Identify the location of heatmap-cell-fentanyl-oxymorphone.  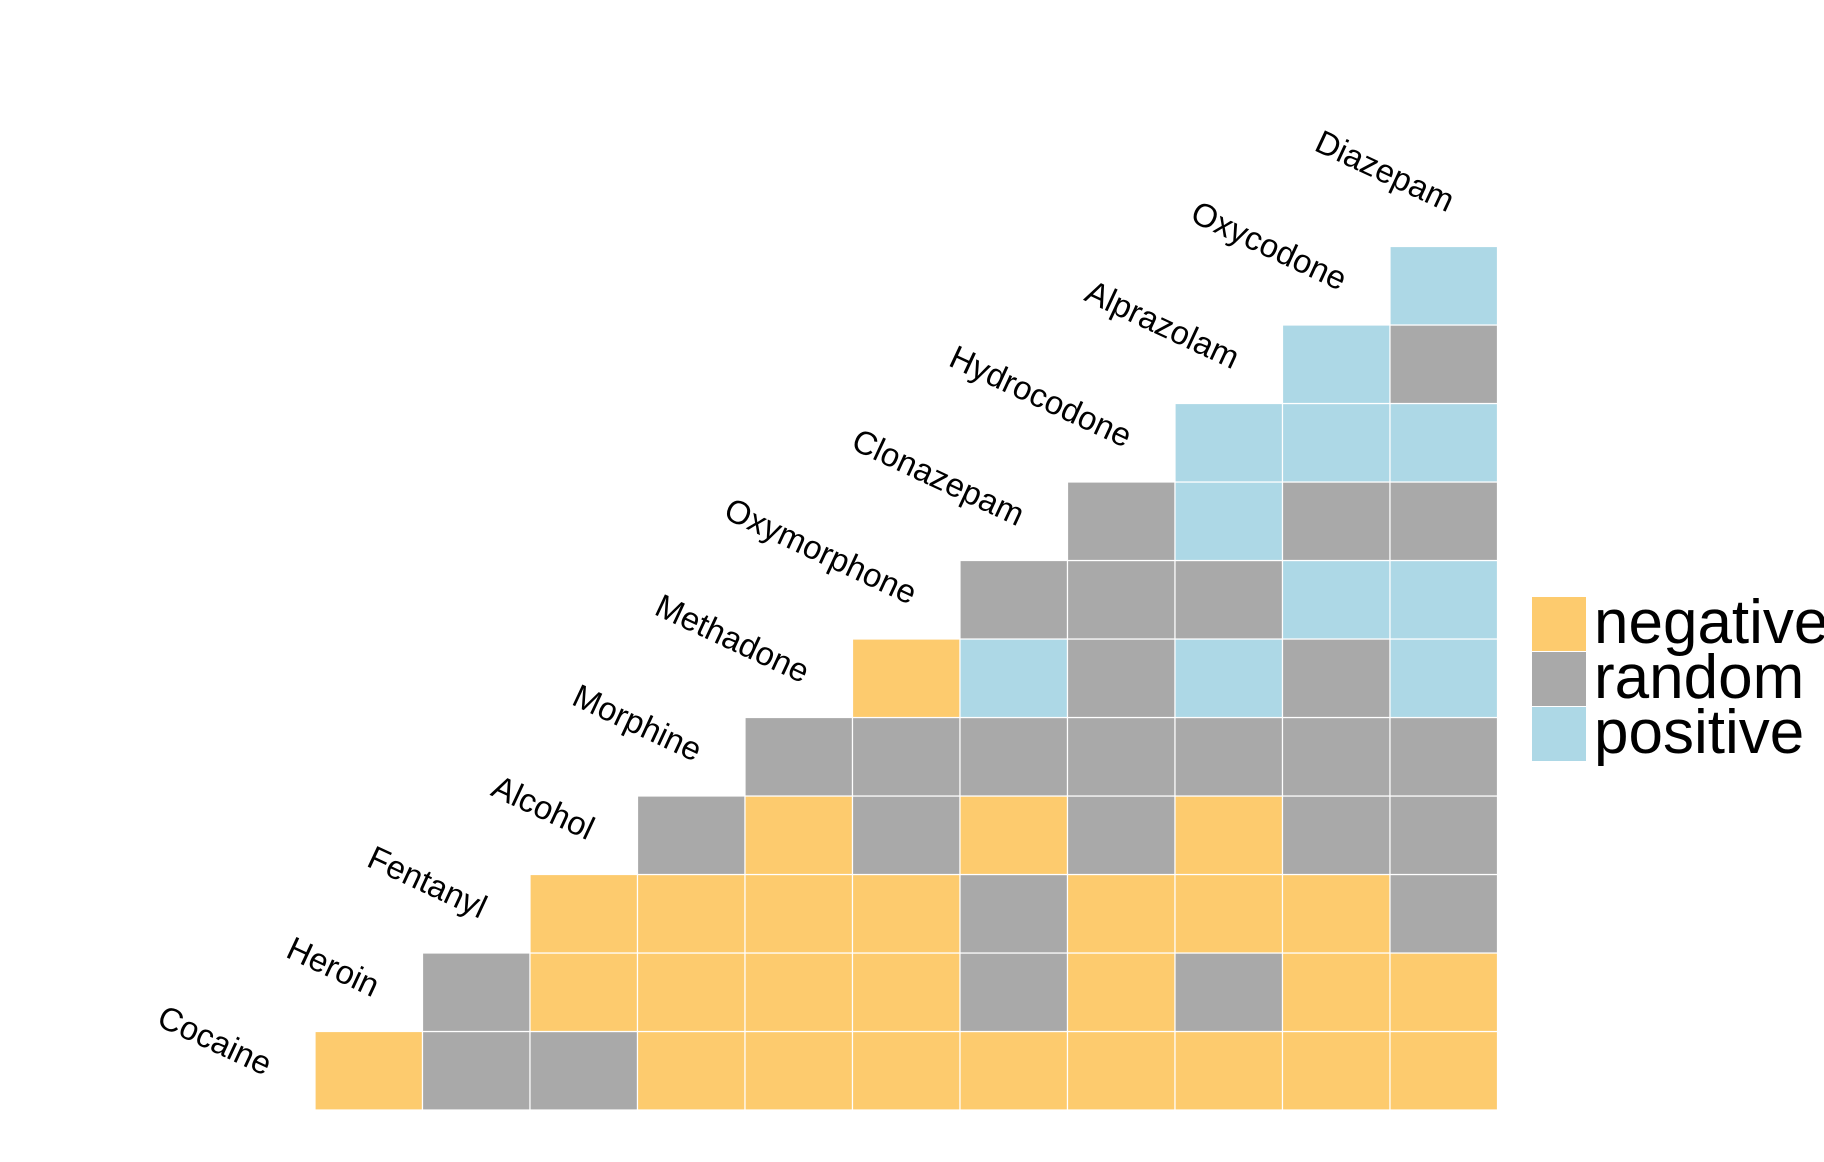
(906, 913).